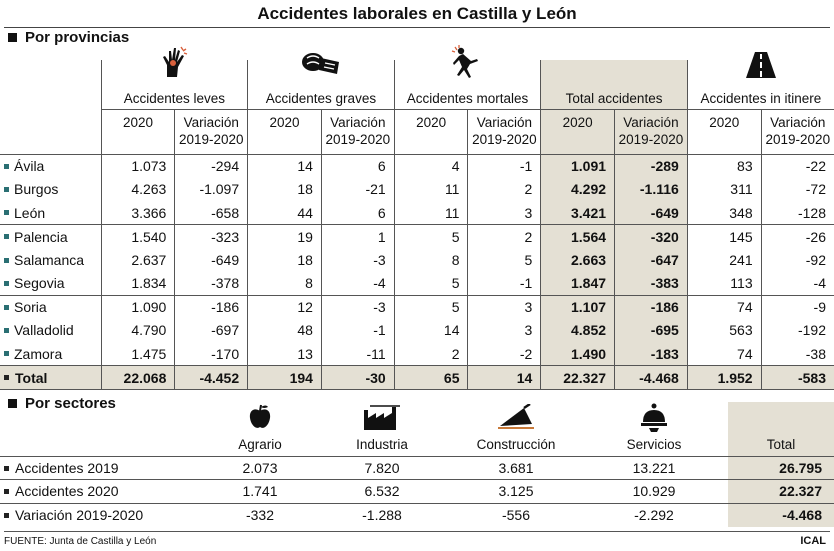 The width and height of the screenshot is (834, 551). What do you see at coordinates (50, 213) in the screenshot?
I see `row-label: León` at bounding box center [50, 213].